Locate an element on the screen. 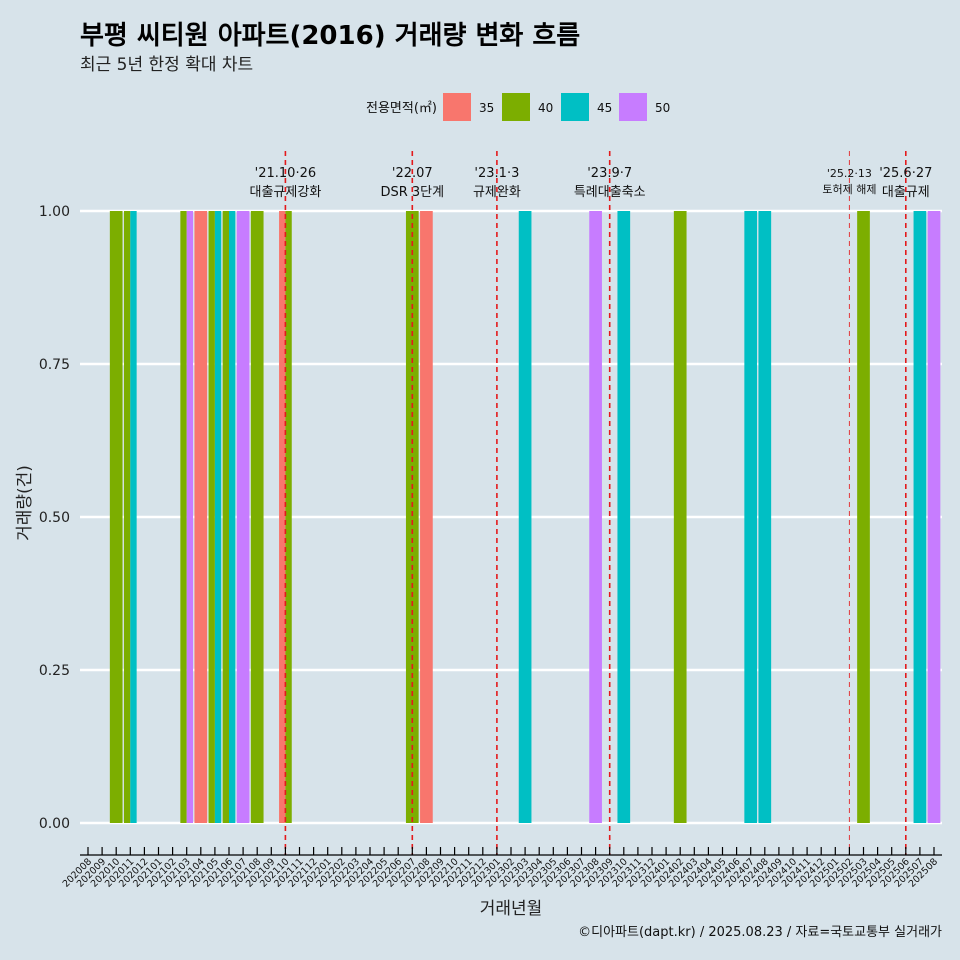 The height and width of the screenshot is (960, 960). x-axis-title: 거래년월 is located at coordinates (511, 909).